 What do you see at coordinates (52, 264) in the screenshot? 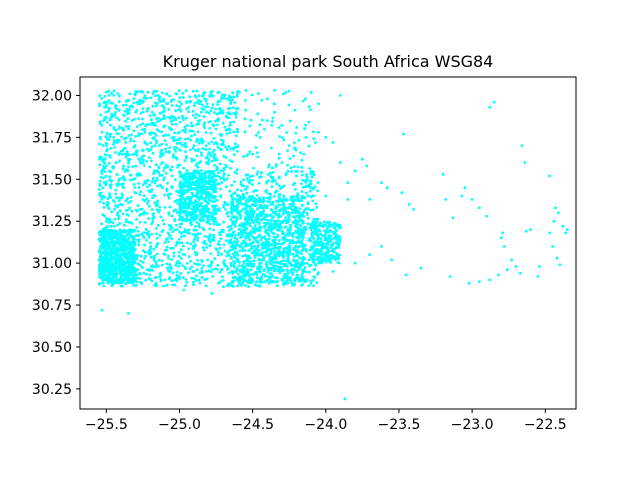
I see `y-tick-label: 31.00` at bounding box center [52, 264].